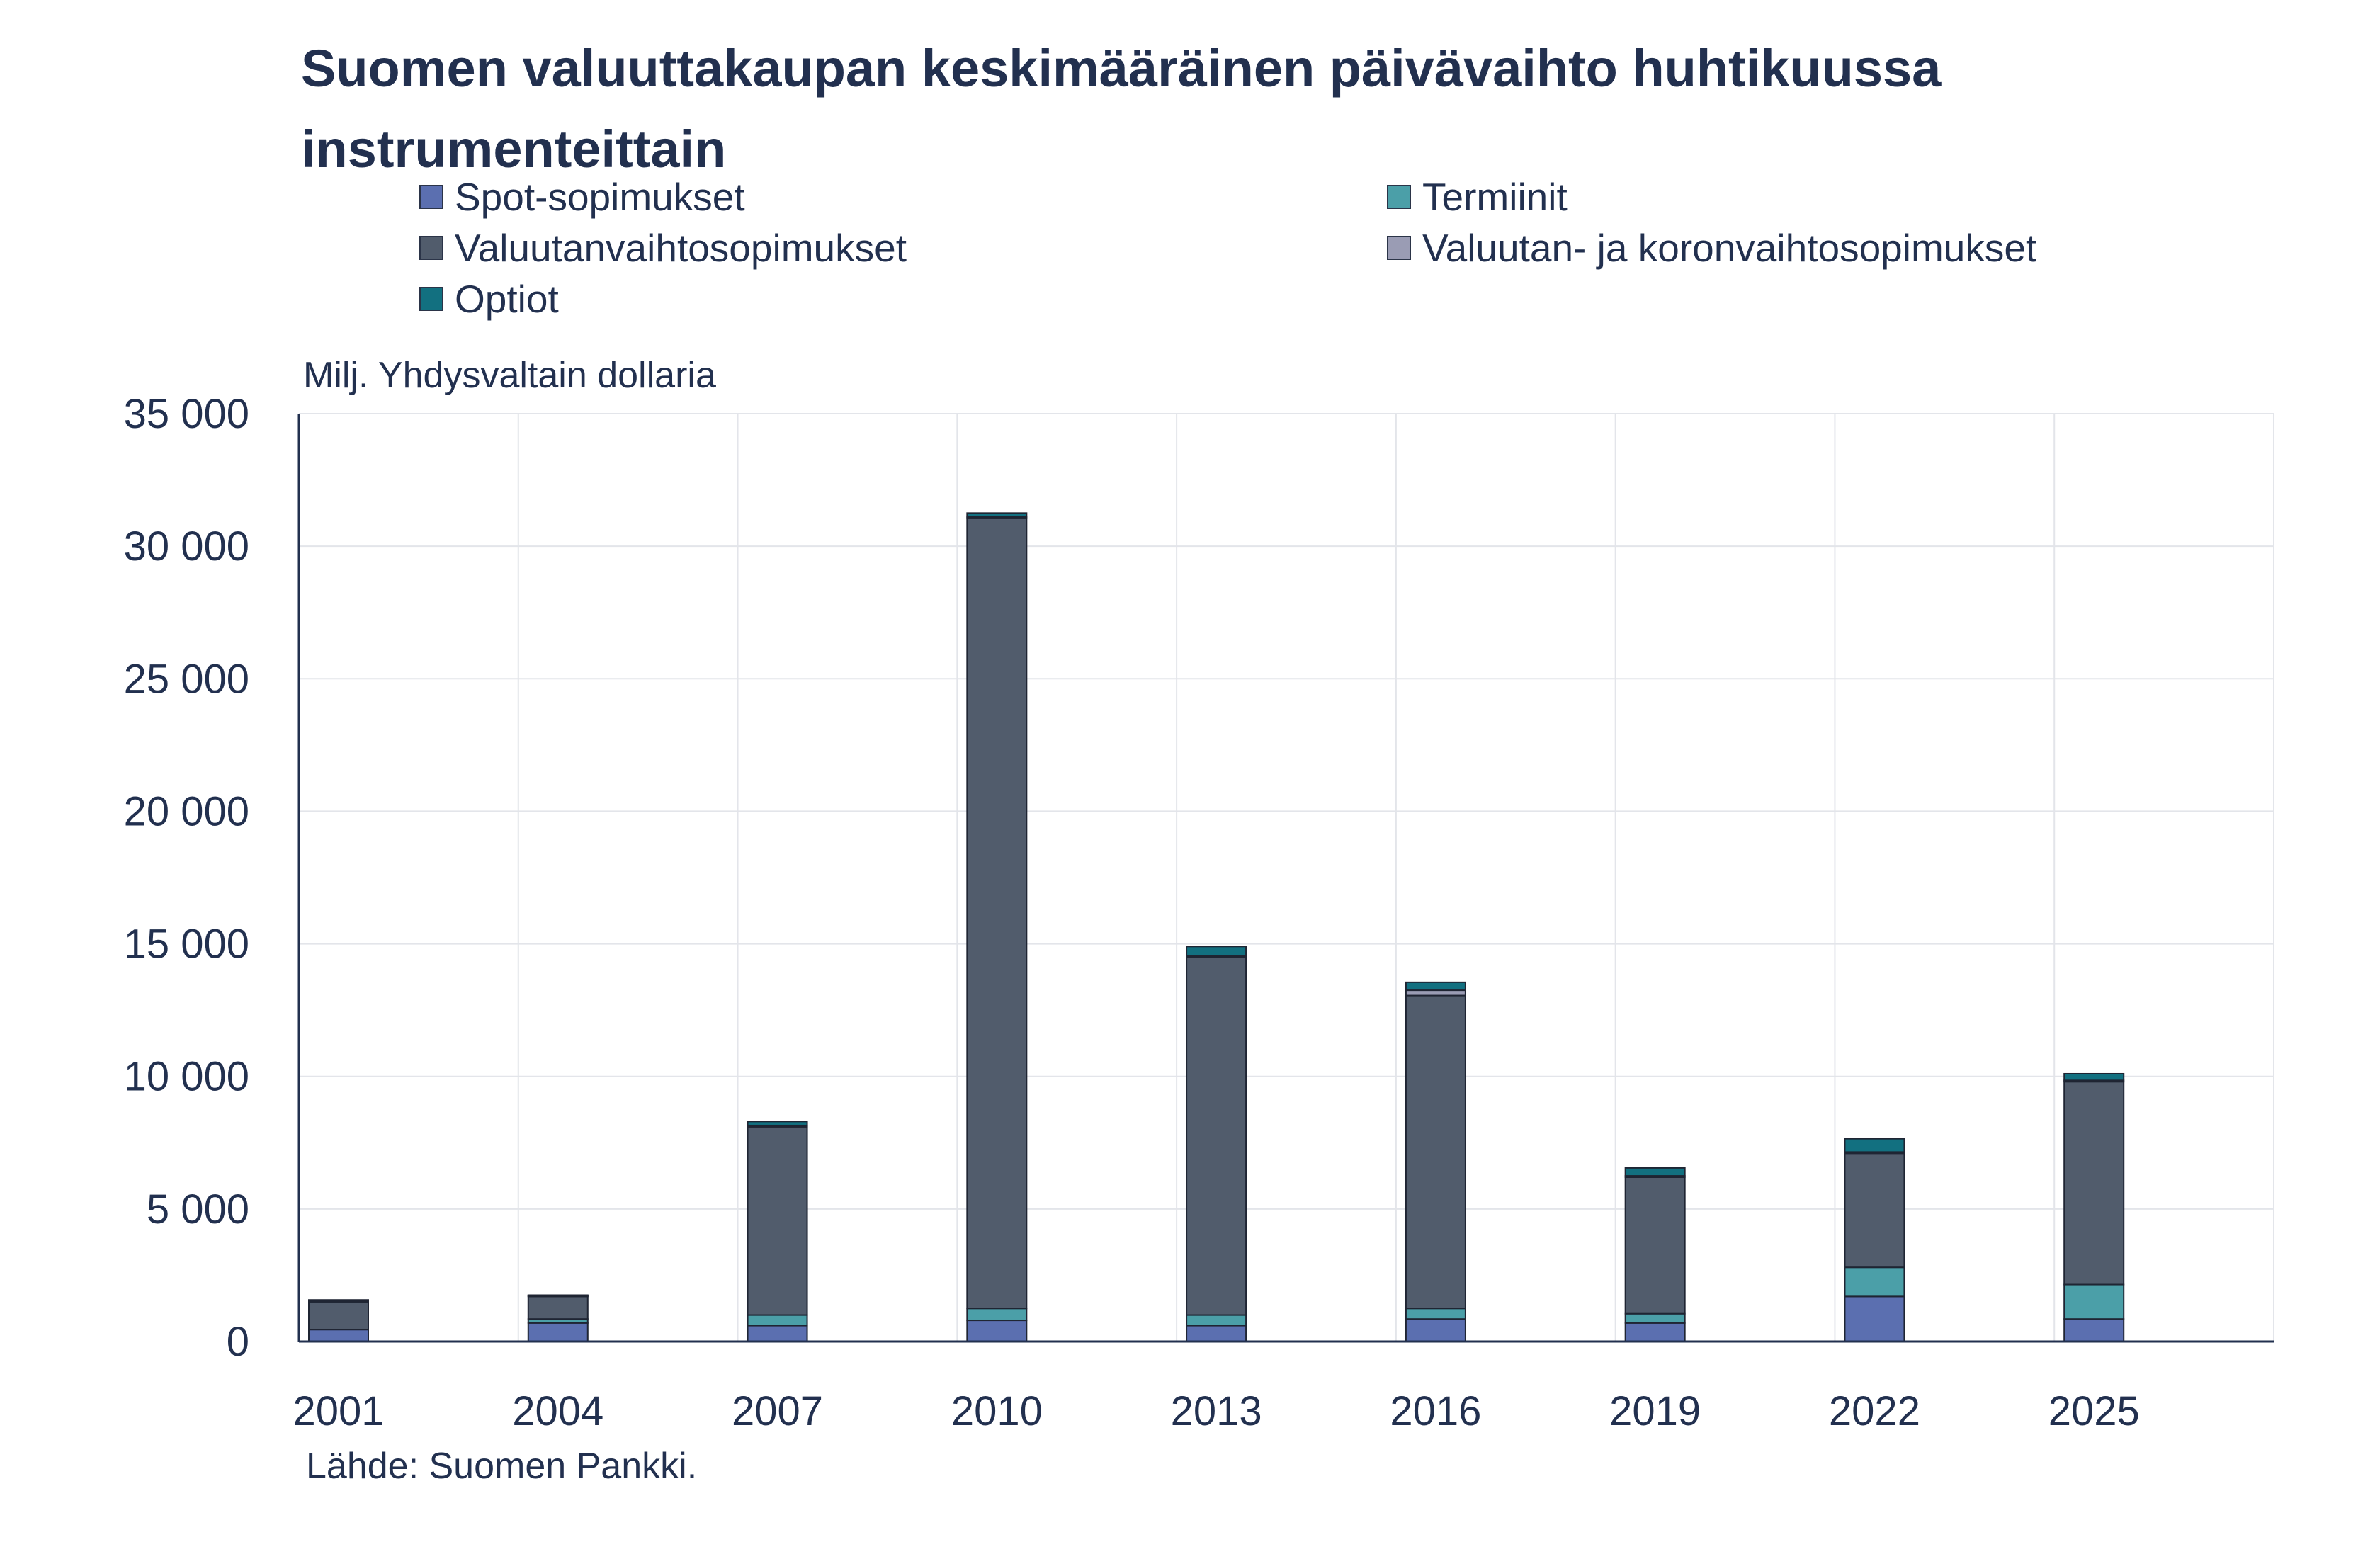 This screenshot has width=2380, height=1554. I want to click on x-tick-label: 2007, so click(778, 1411).